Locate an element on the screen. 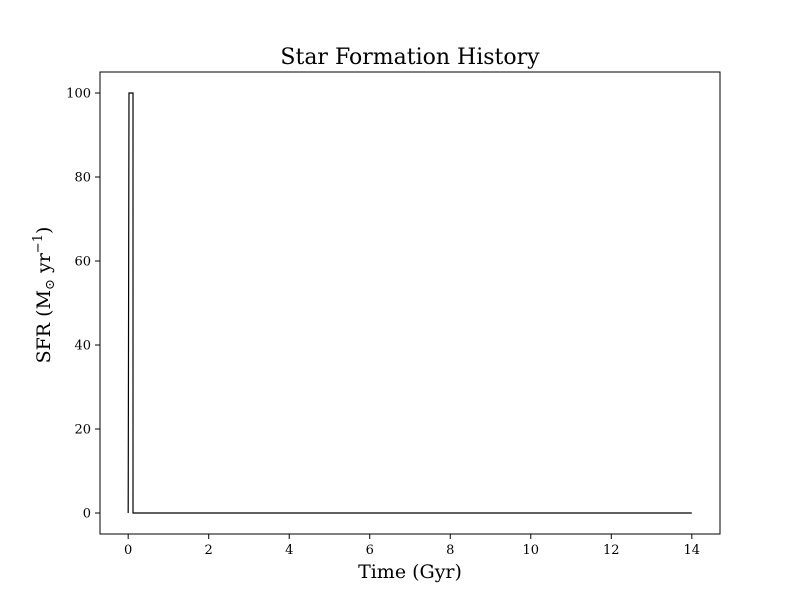 The image size is (800, 605). chart-title: Star Formation History is located at coordinates (410, 57).